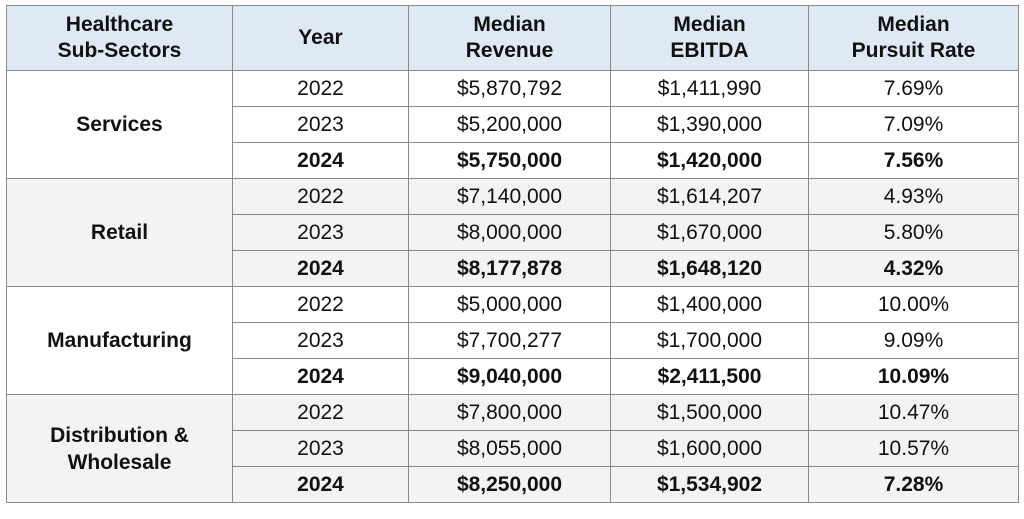 The image size is (1024, 519). Describe the element at coordinates (509, 50) in the screenshot. I see `header-revenue-line2: Revenue` at that location.